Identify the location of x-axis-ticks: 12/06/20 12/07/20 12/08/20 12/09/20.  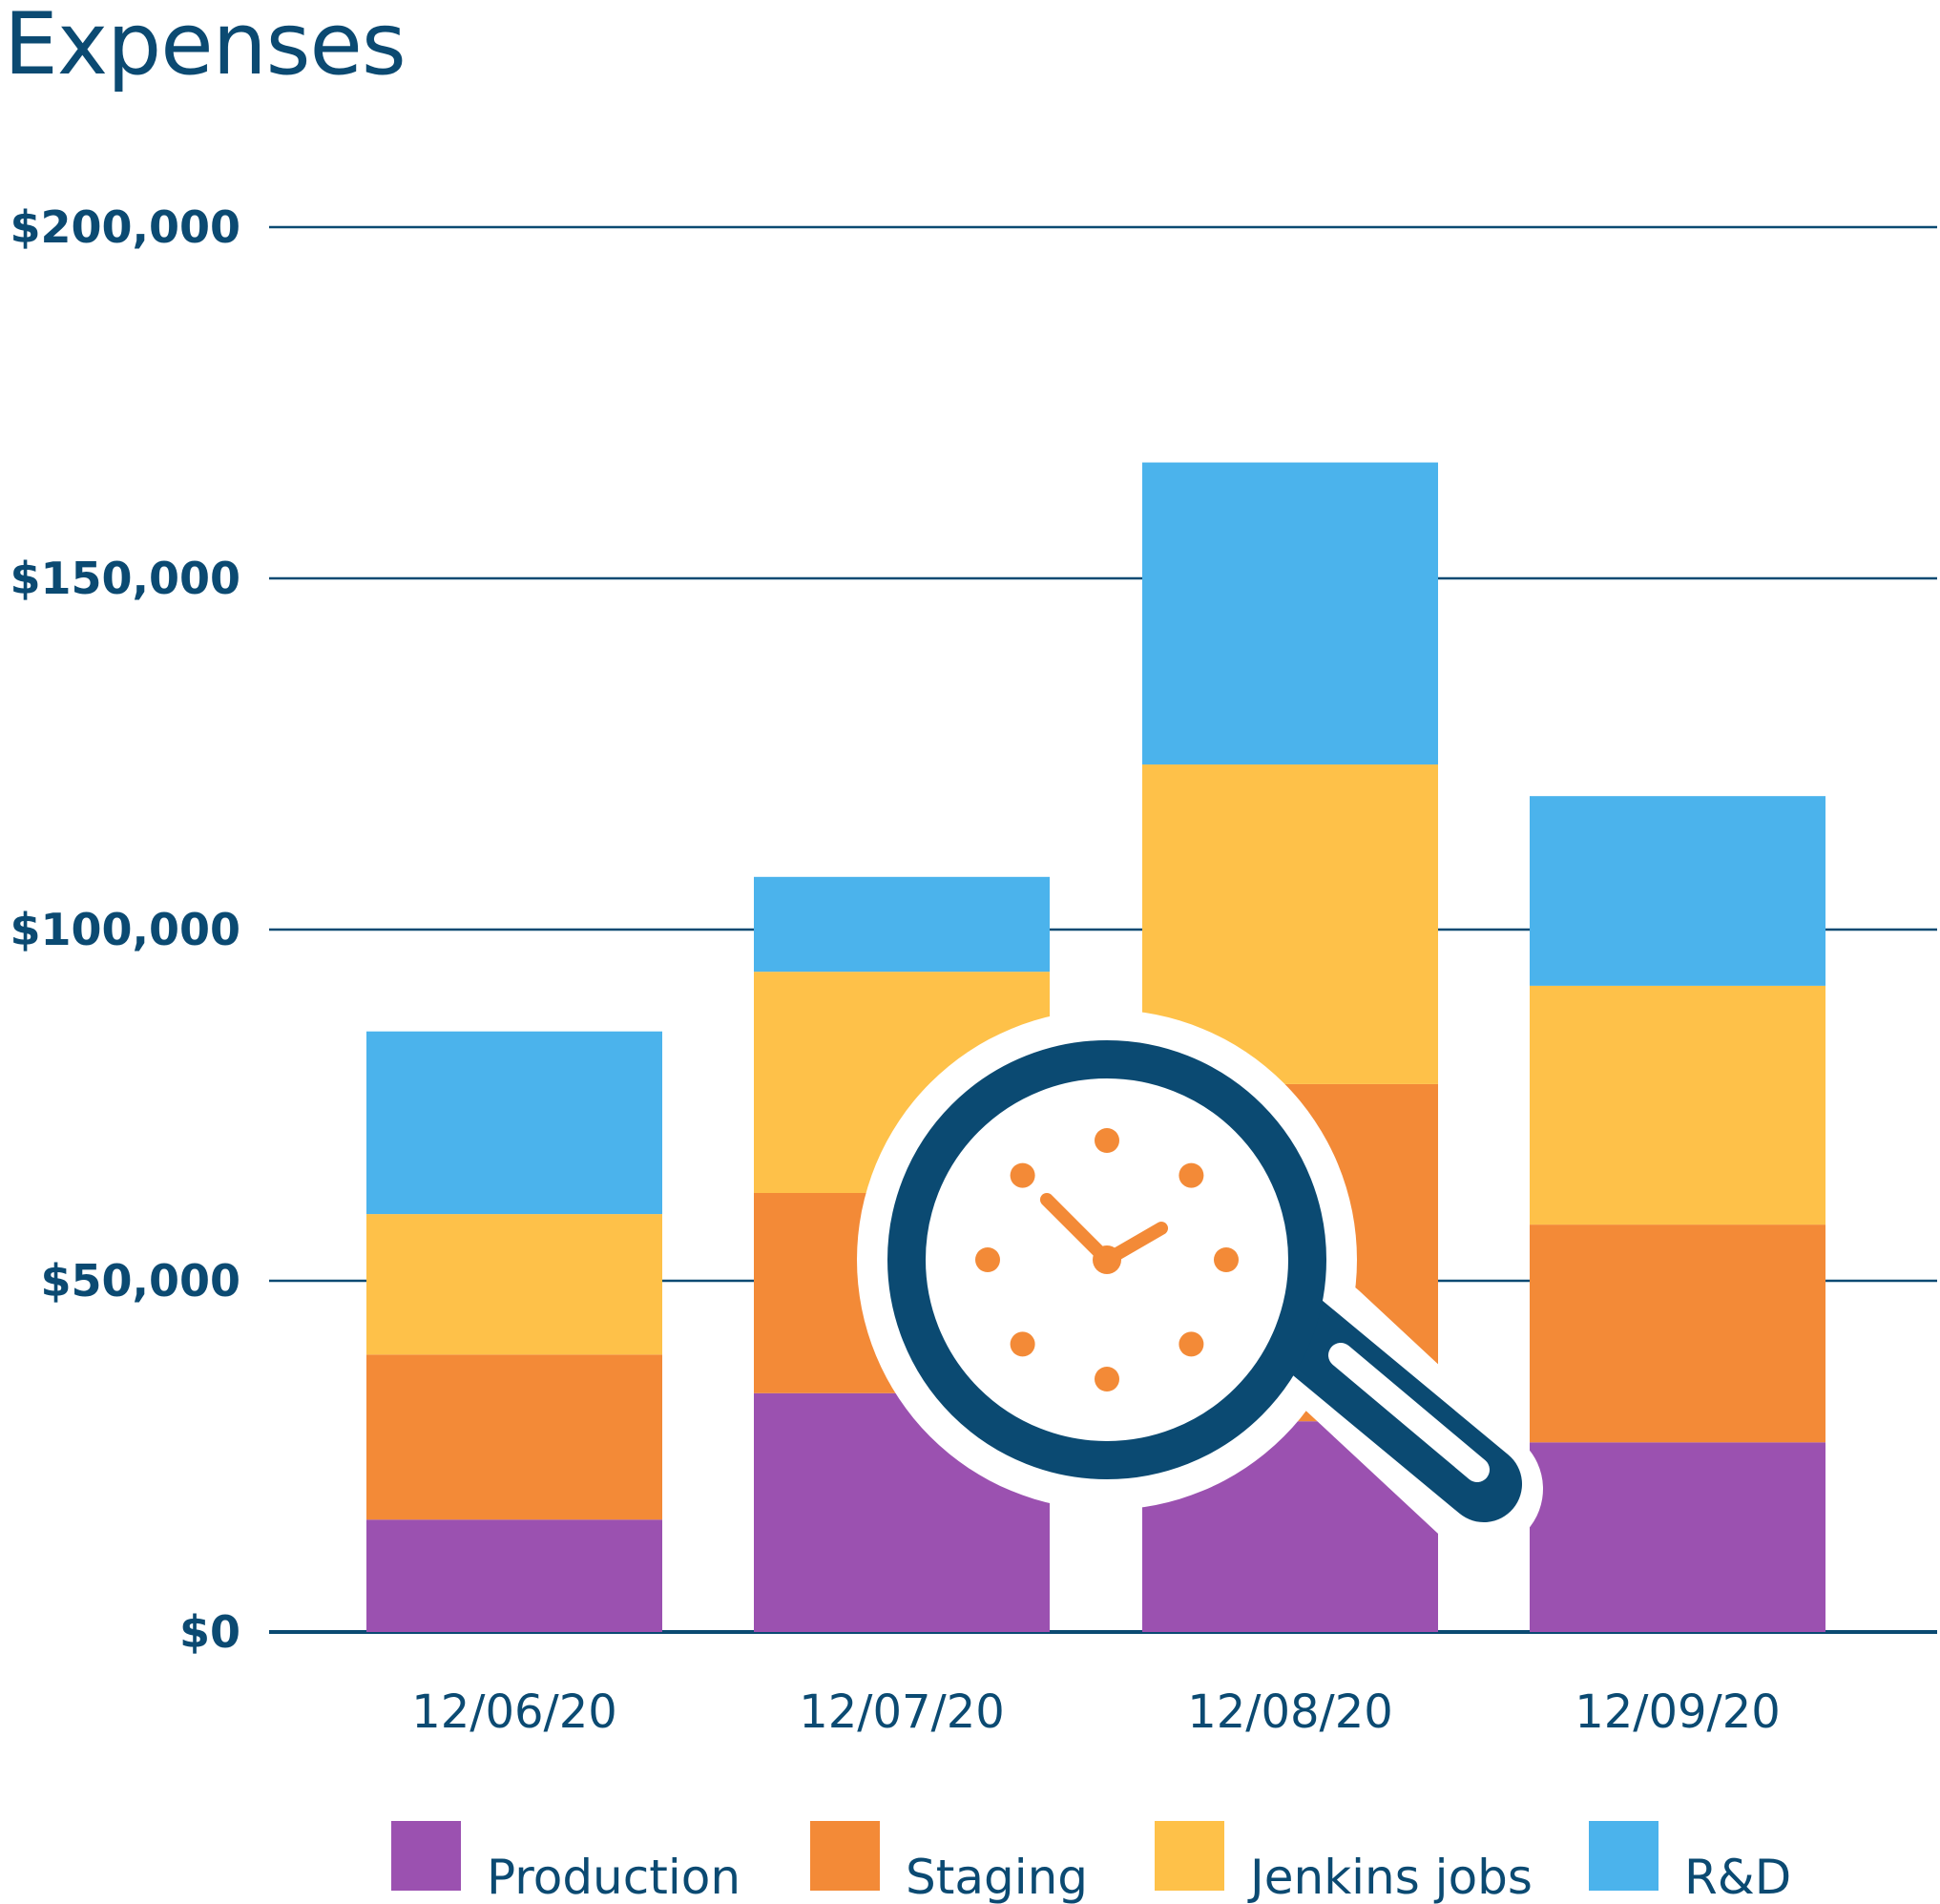
(1096, 1712).